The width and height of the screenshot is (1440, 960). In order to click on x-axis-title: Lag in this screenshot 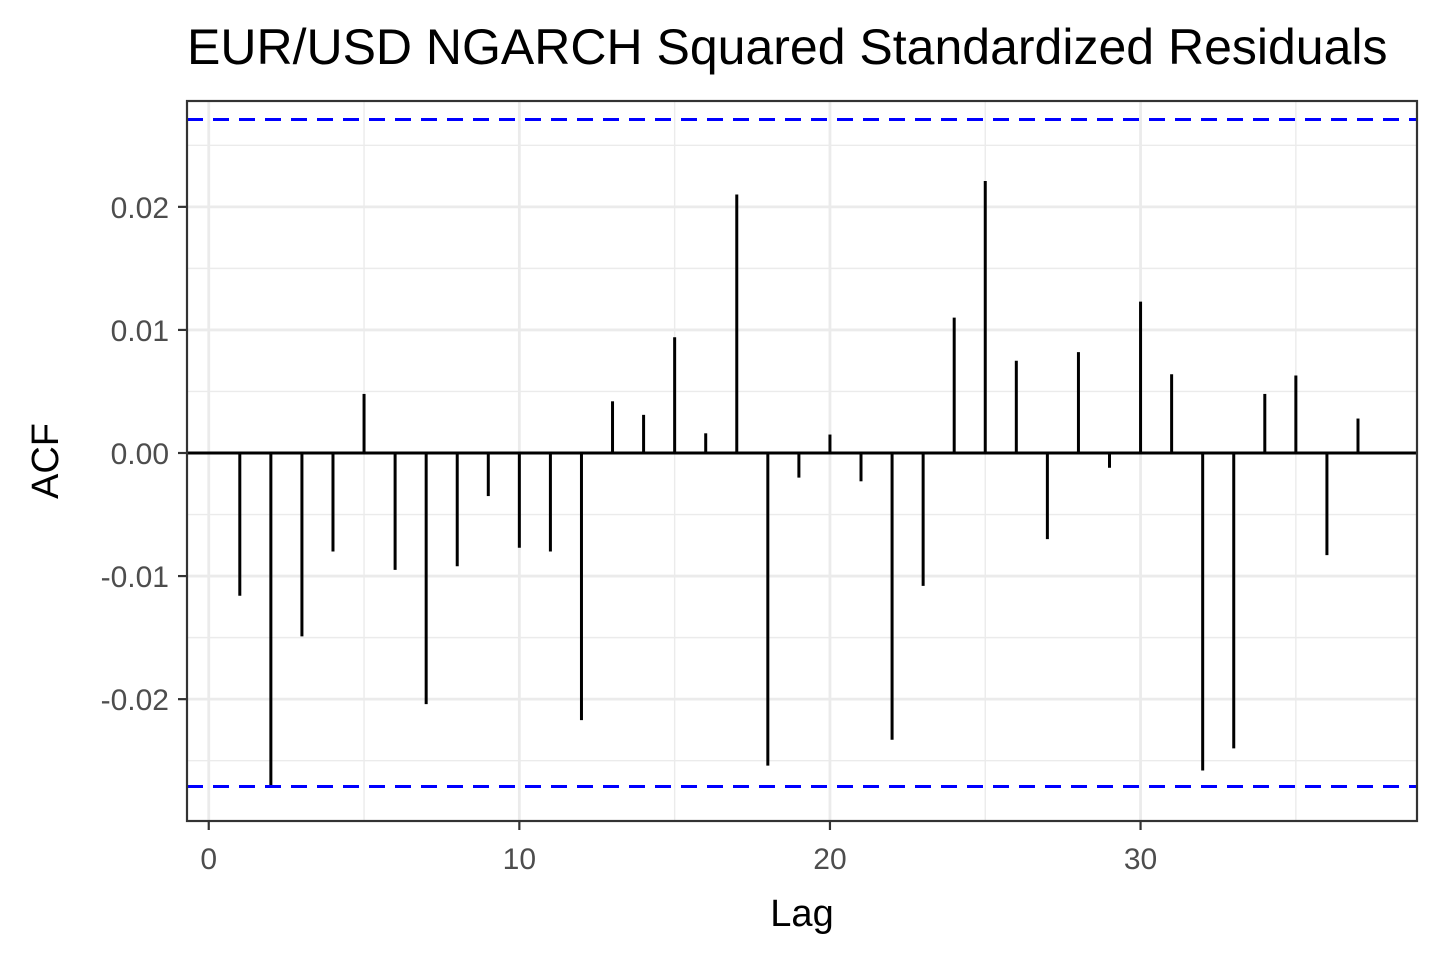, I will do `click(801, 914)`.